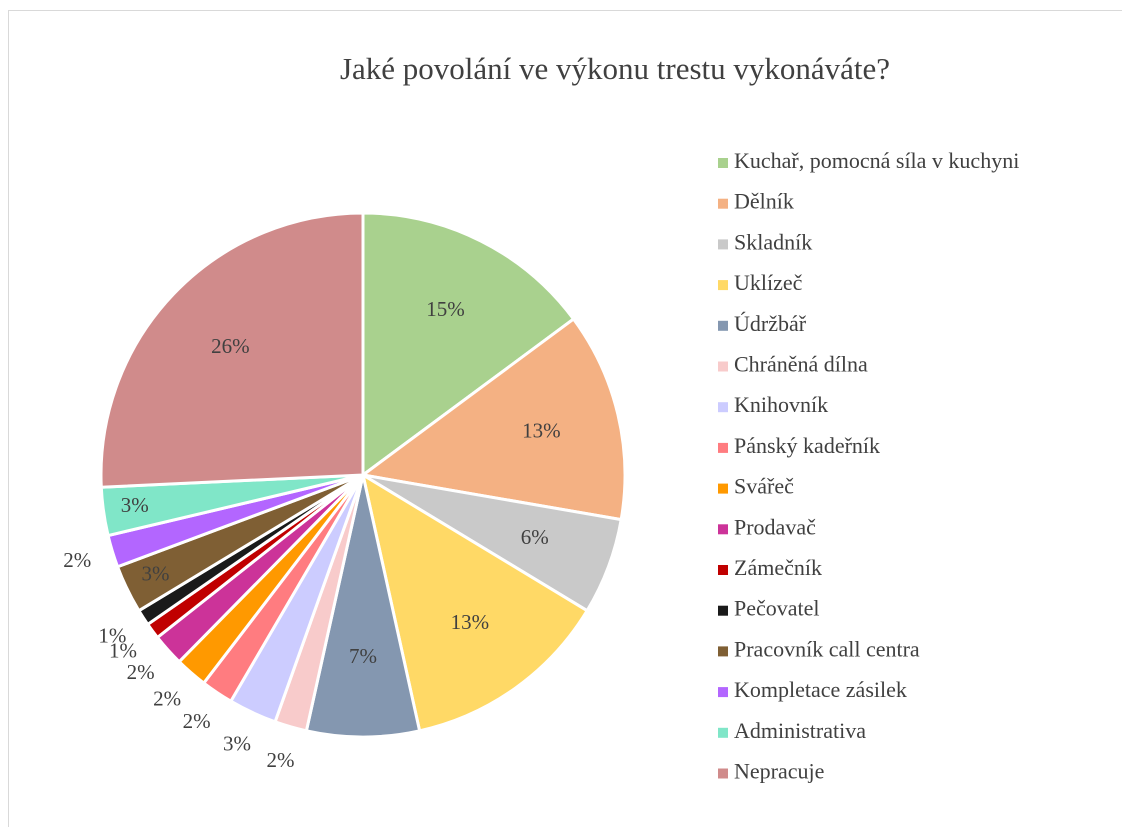 The width and height of the screenshot is (1122, 827). Describe the element at coordinates (535, 537) in the screenshot. I see `data-label: 6%` at that location.